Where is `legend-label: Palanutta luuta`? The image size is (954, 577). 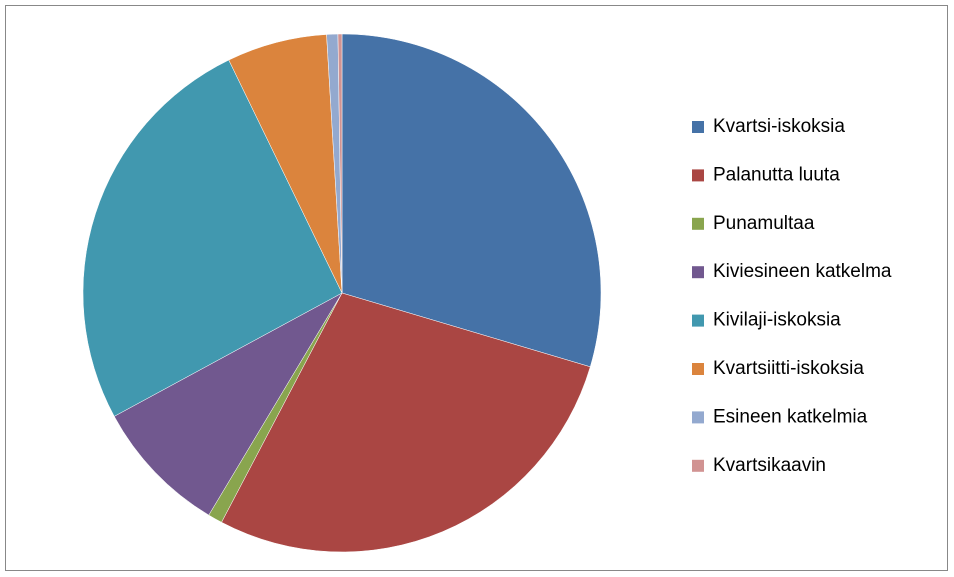 legend-label: Palanutta luuta is located at coordinates (776, 174).